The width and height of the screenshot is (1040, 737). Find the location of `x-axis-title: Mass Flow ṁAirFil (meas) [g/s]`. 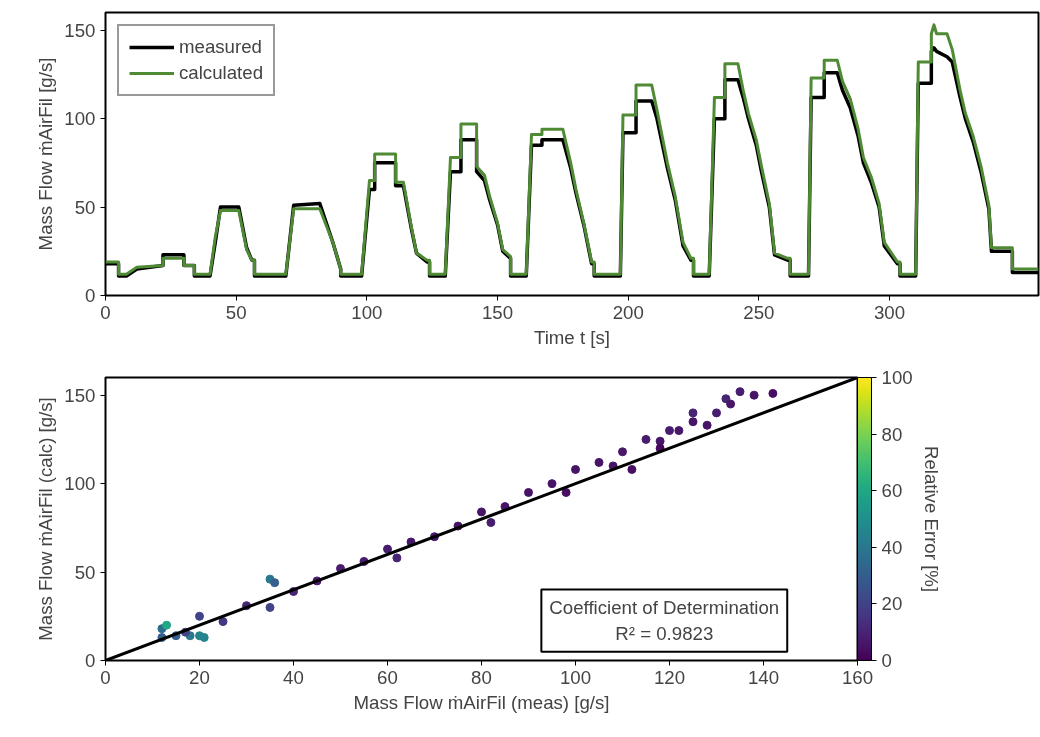

x-axis-title: Mass Flow ṁAirFil (meas) [g/s] is located at coordinates (481, 702).